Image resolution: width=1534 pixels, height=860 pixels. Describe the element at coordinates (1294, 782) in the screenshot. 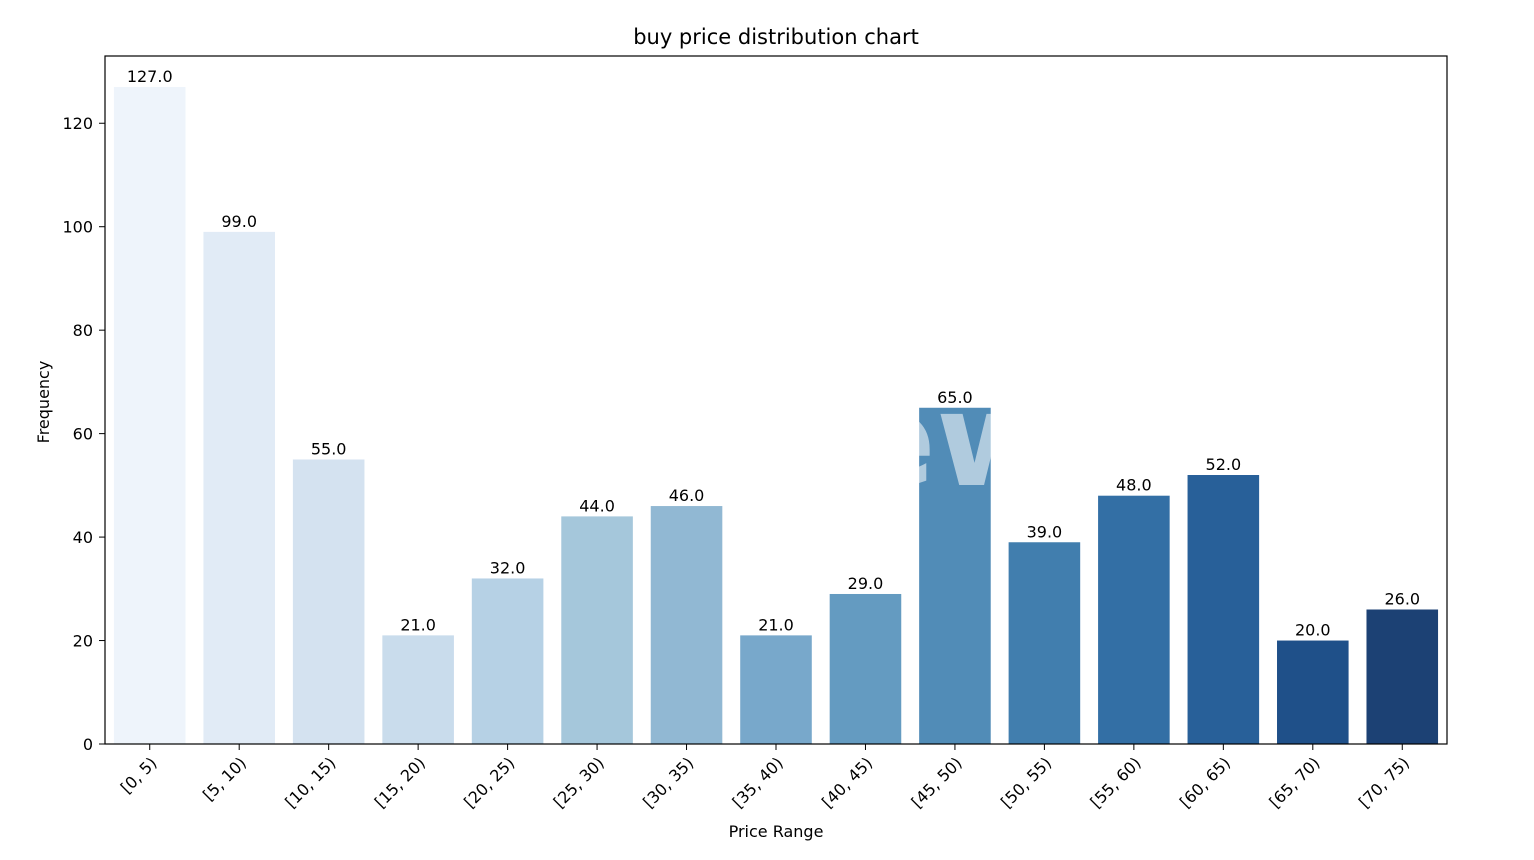

I see `x-tick-label: [65, 70)` at that location.